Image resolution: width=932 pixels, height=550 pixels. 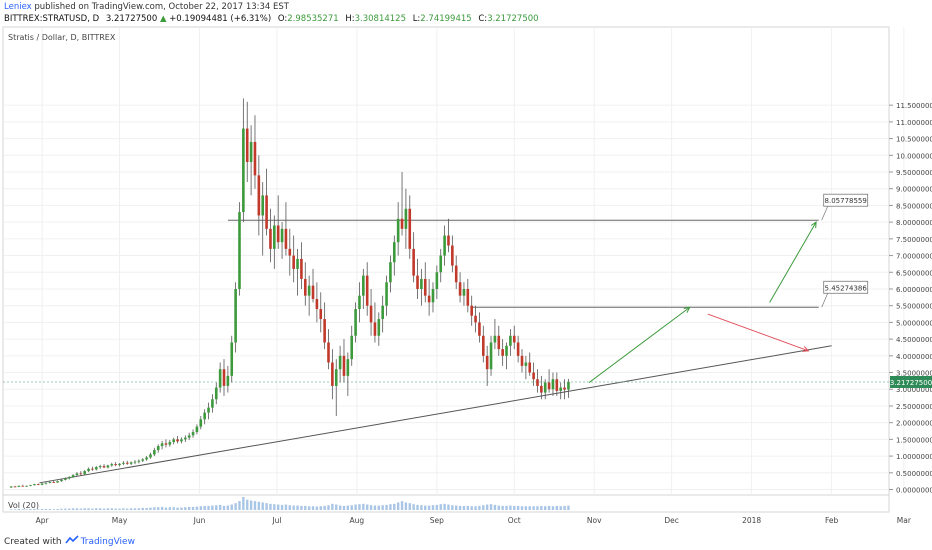 What do you see at coordinates (107, 542) in the screenshot?
I see `tradingview-link: TradingView` at bounding box center [107, 542].